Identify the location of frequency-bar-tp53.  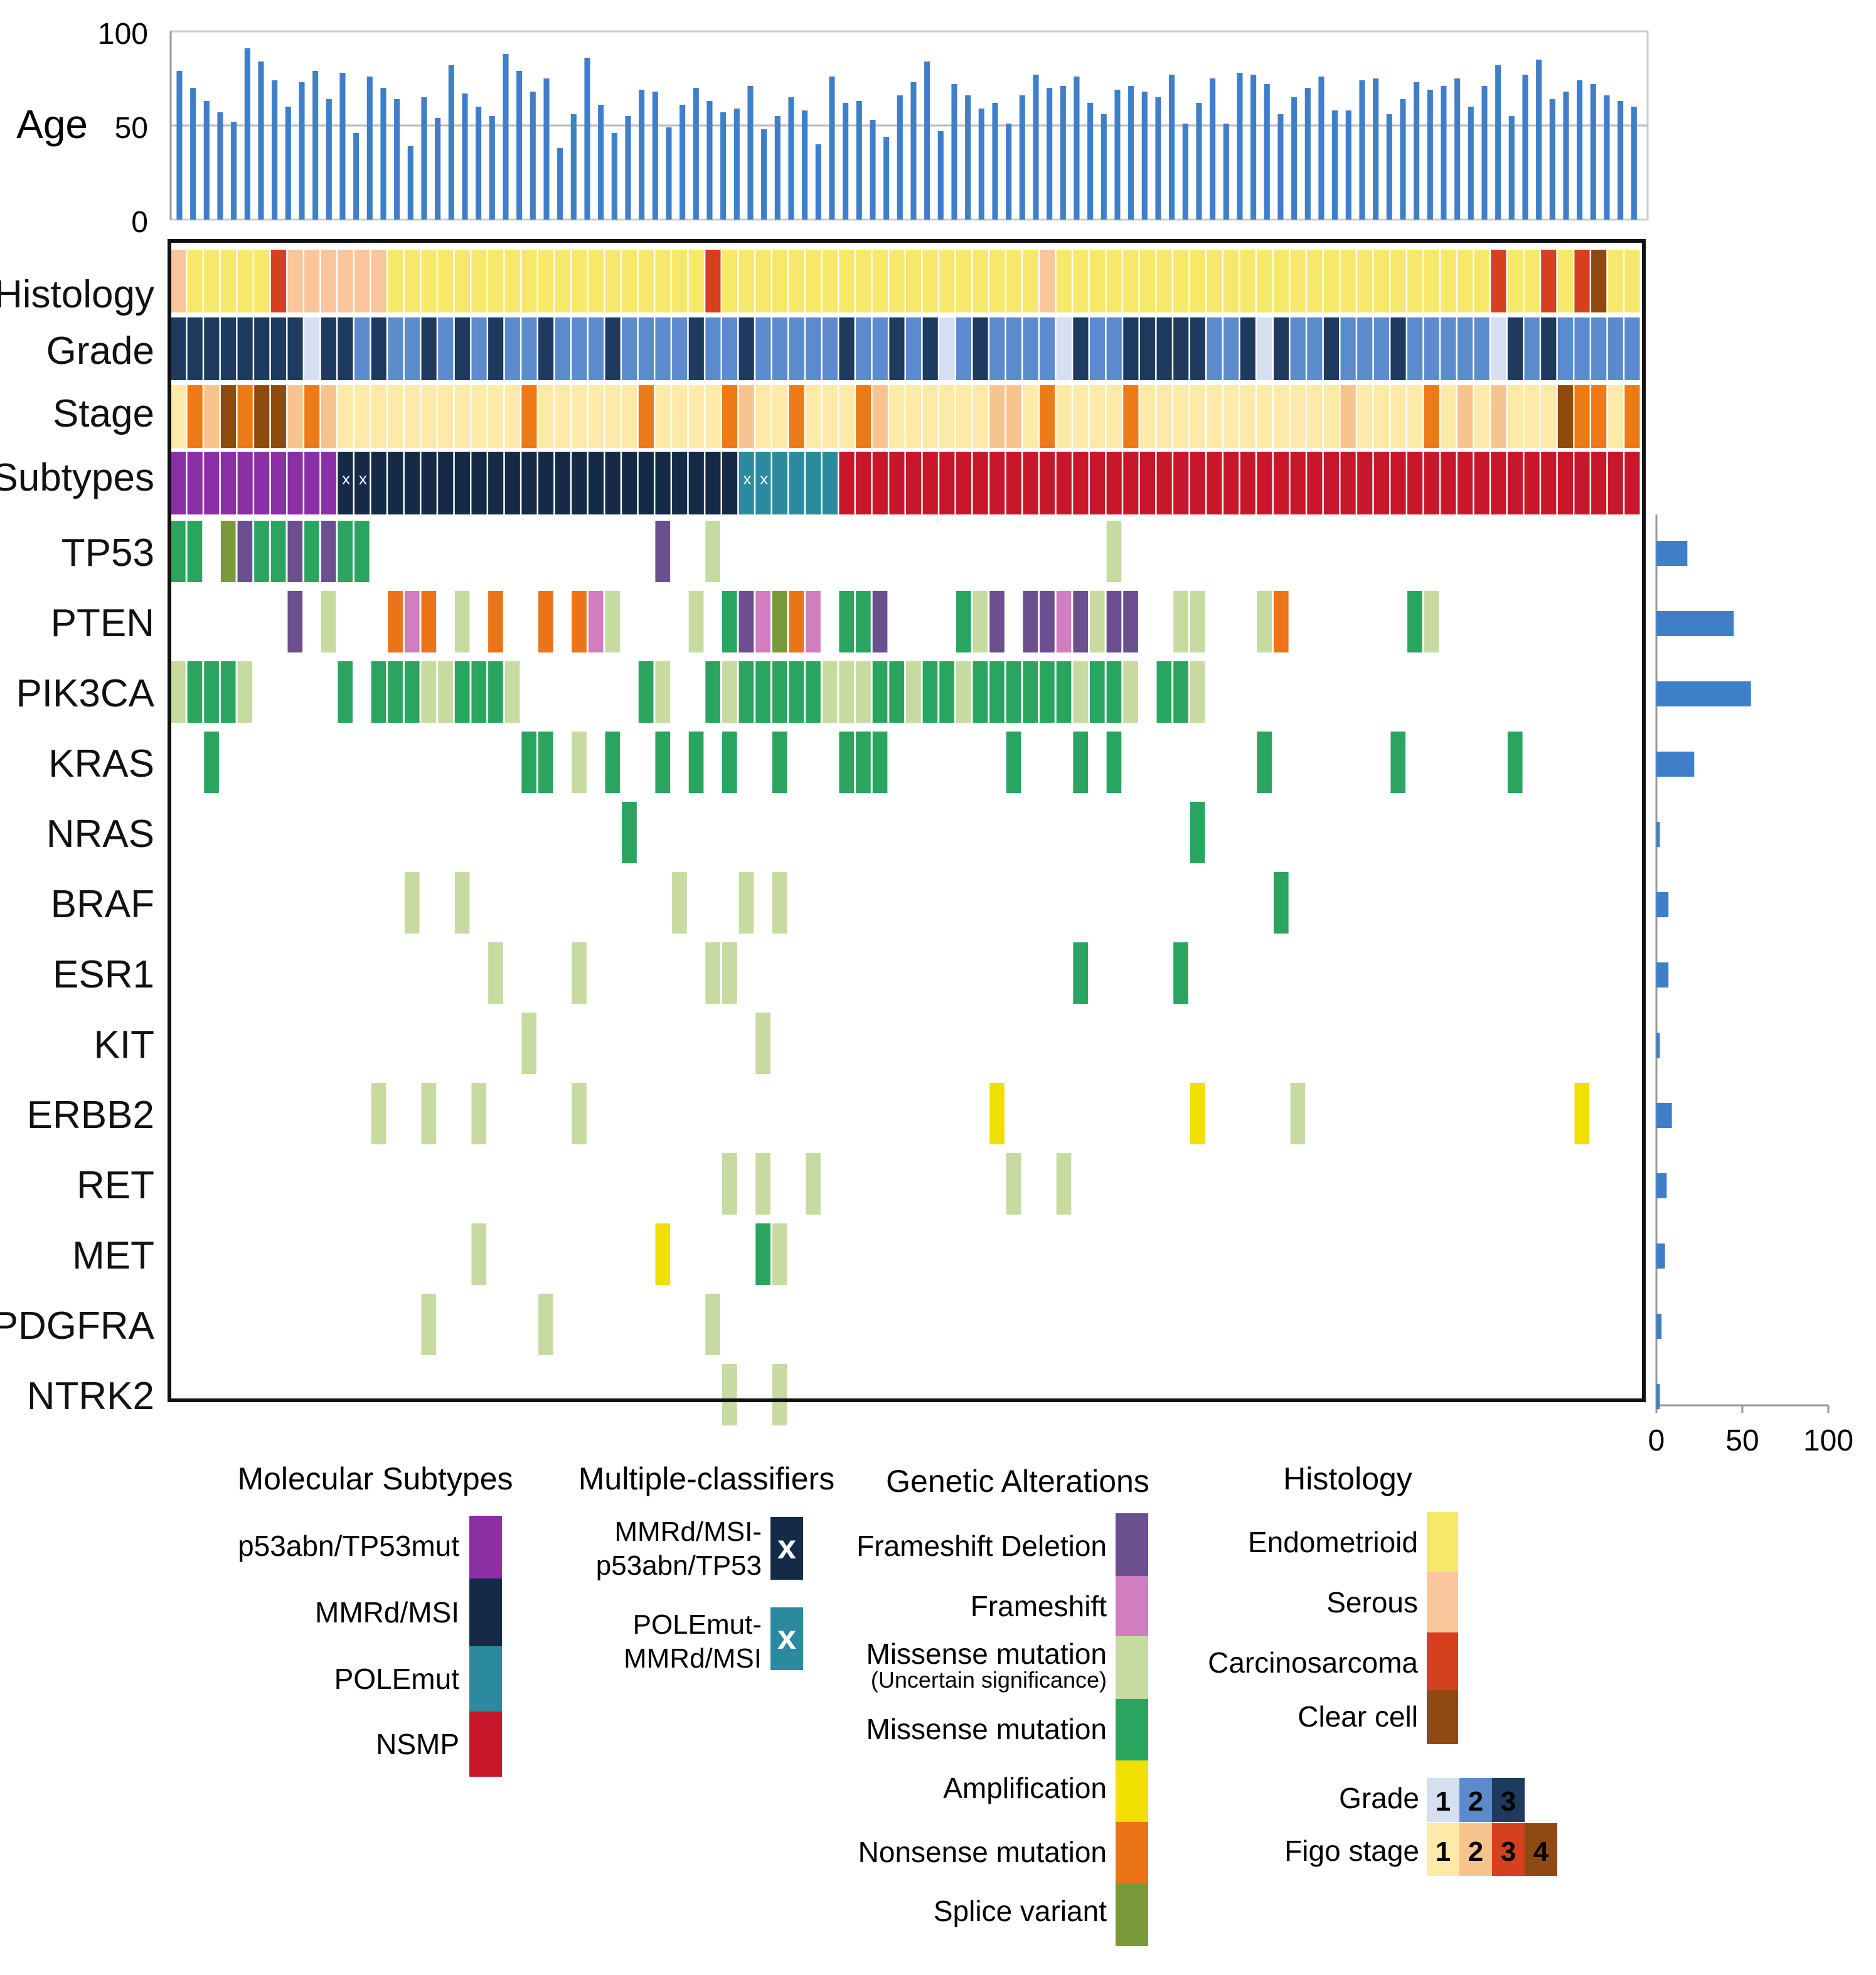
(1672, 553).